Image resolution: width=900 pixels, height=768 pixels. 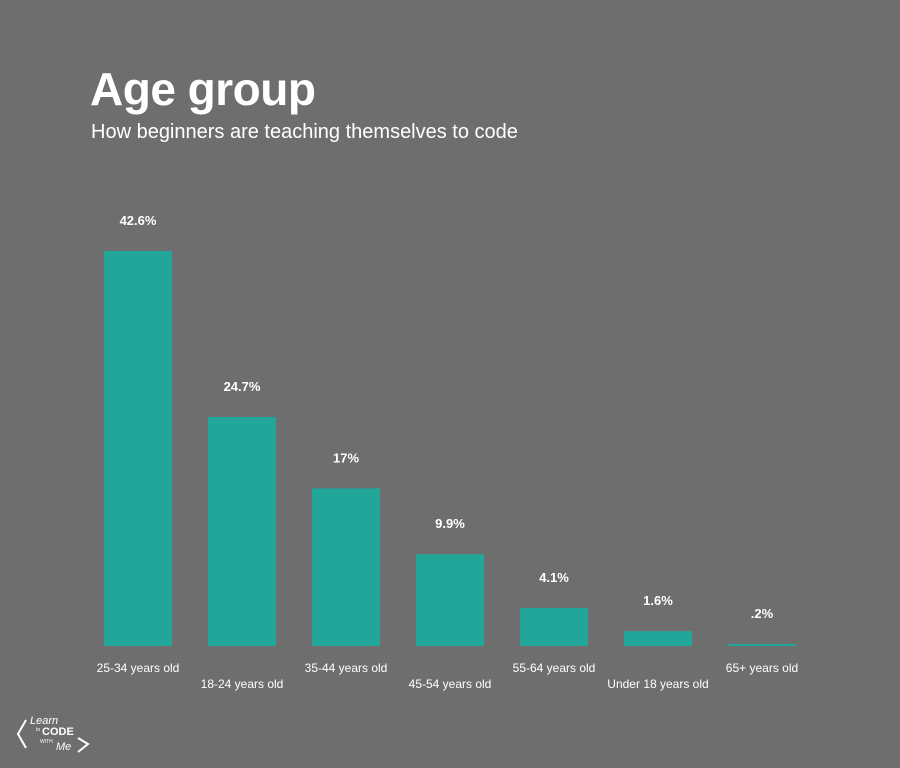 I want to click on category-label: 55-64 years old, so click(x=554, y=668).